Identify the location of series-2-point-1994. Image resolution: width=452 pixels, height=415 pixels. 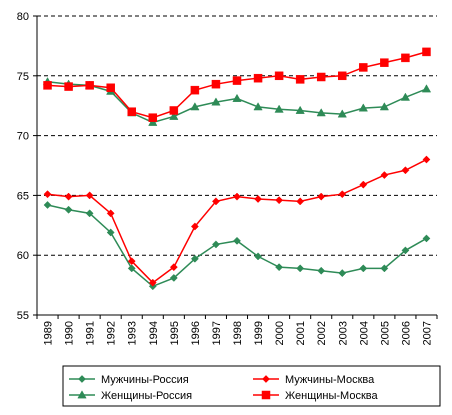
(152, 282).